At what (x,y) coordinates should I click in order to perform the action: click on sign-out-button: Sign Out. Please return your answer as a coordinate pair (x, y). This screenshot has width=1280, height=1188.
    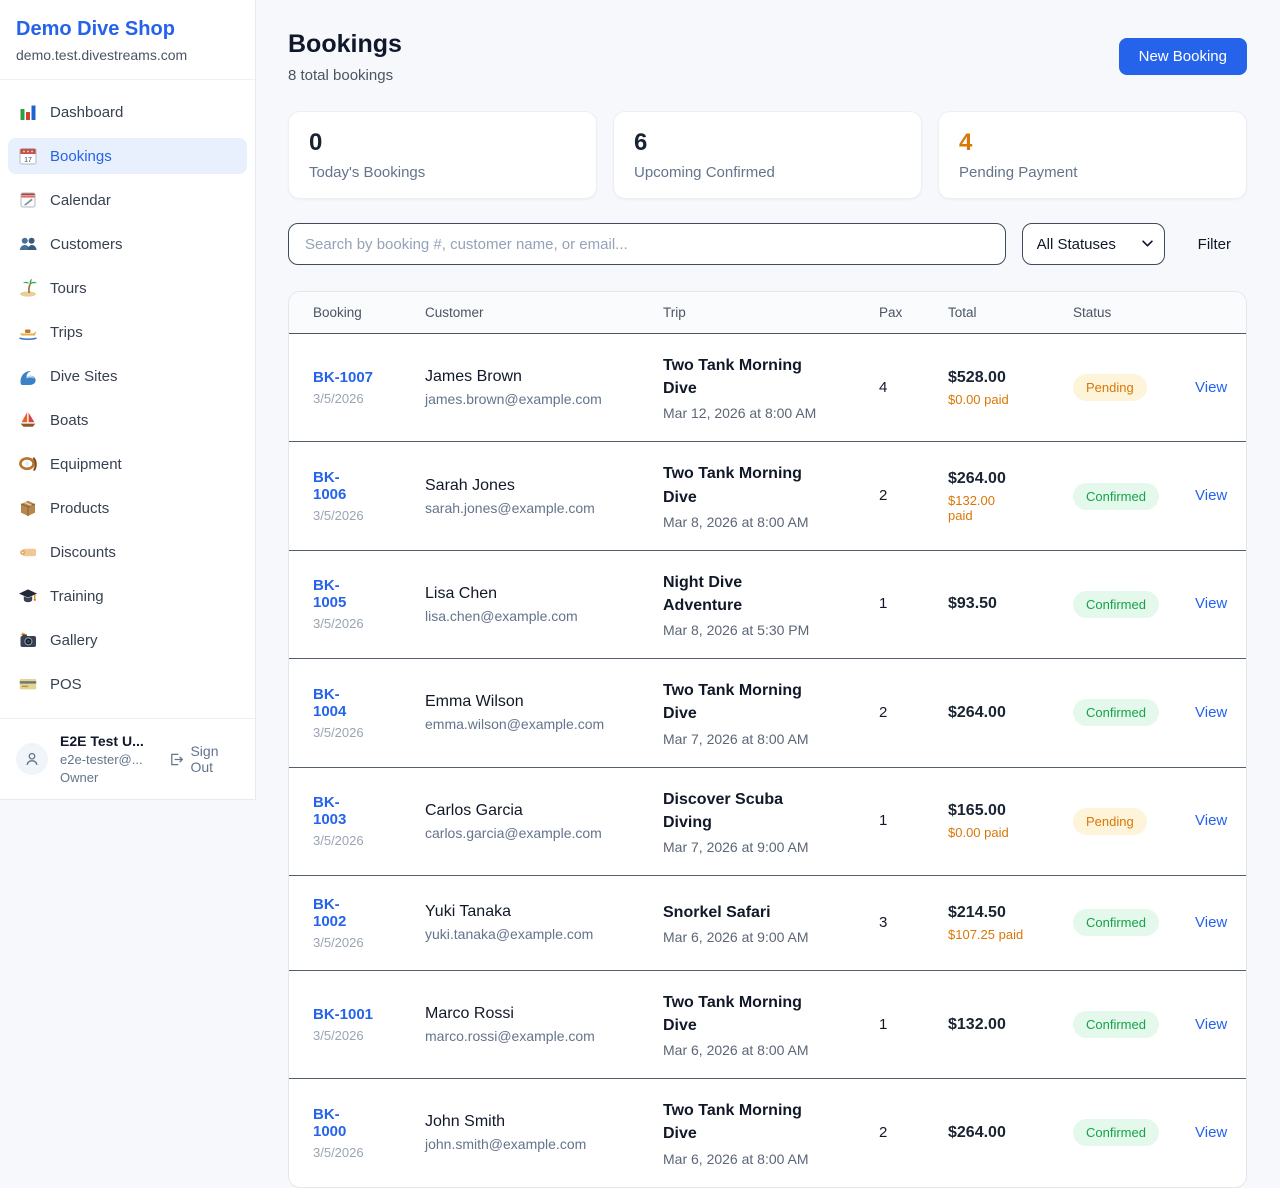
    Looking at the image, I should click on (204, 759).